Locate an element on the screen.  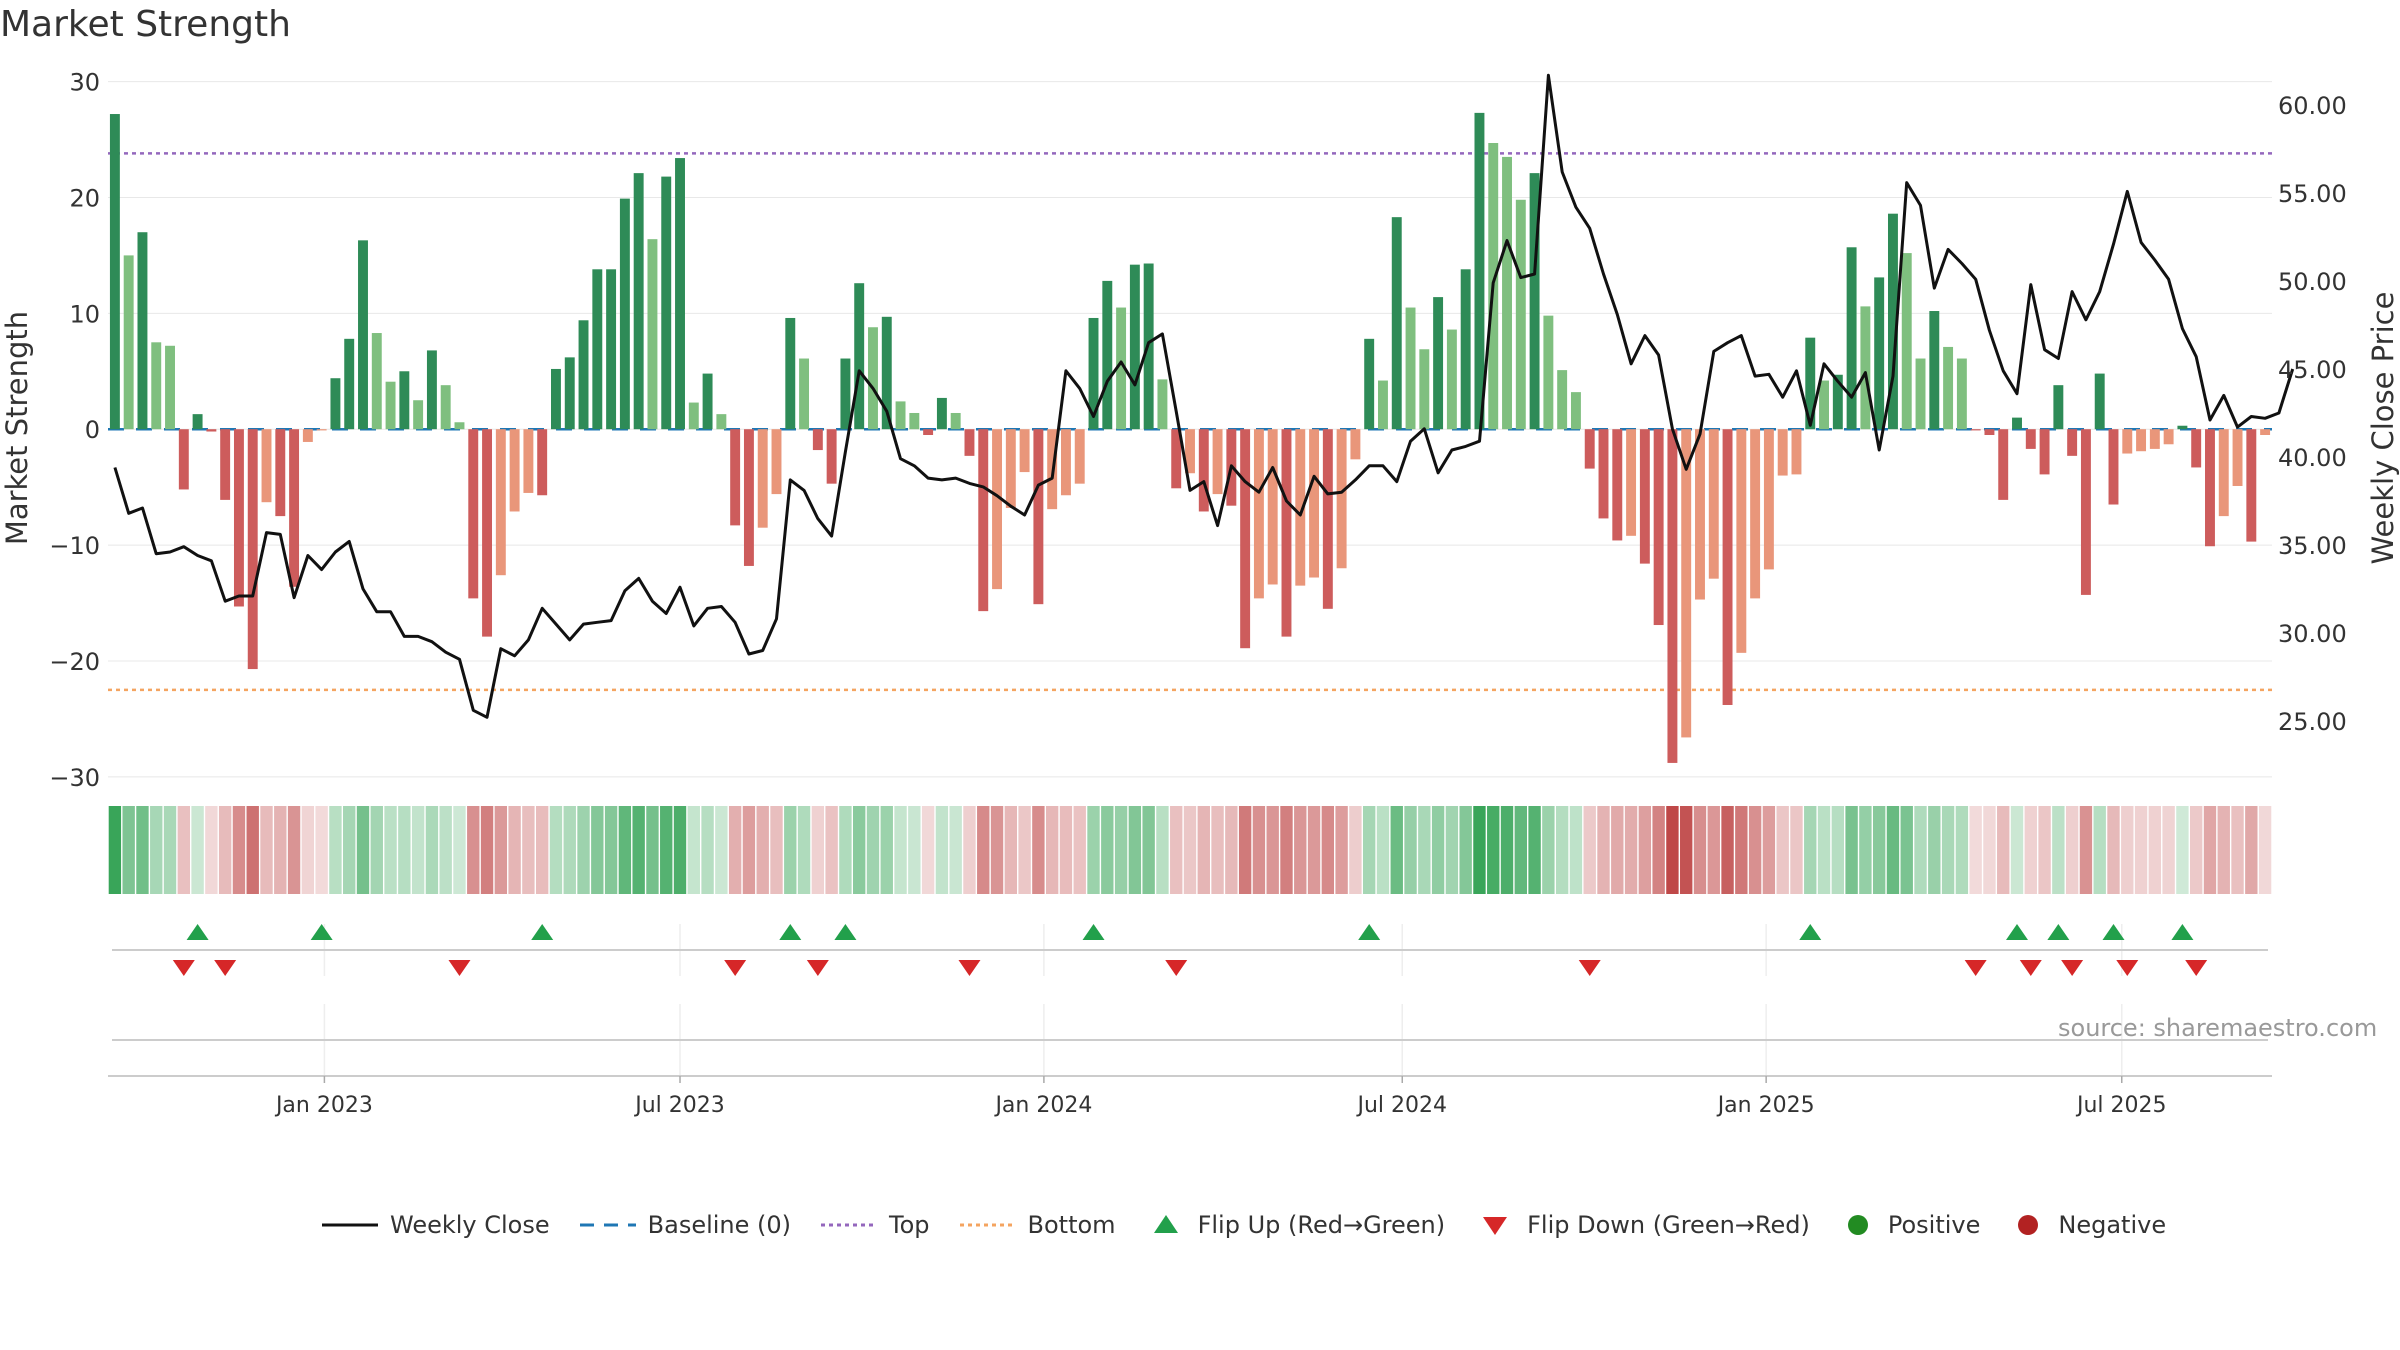
y2-axis-label: Weekly Close Price is located at coordinates (2383, 428).